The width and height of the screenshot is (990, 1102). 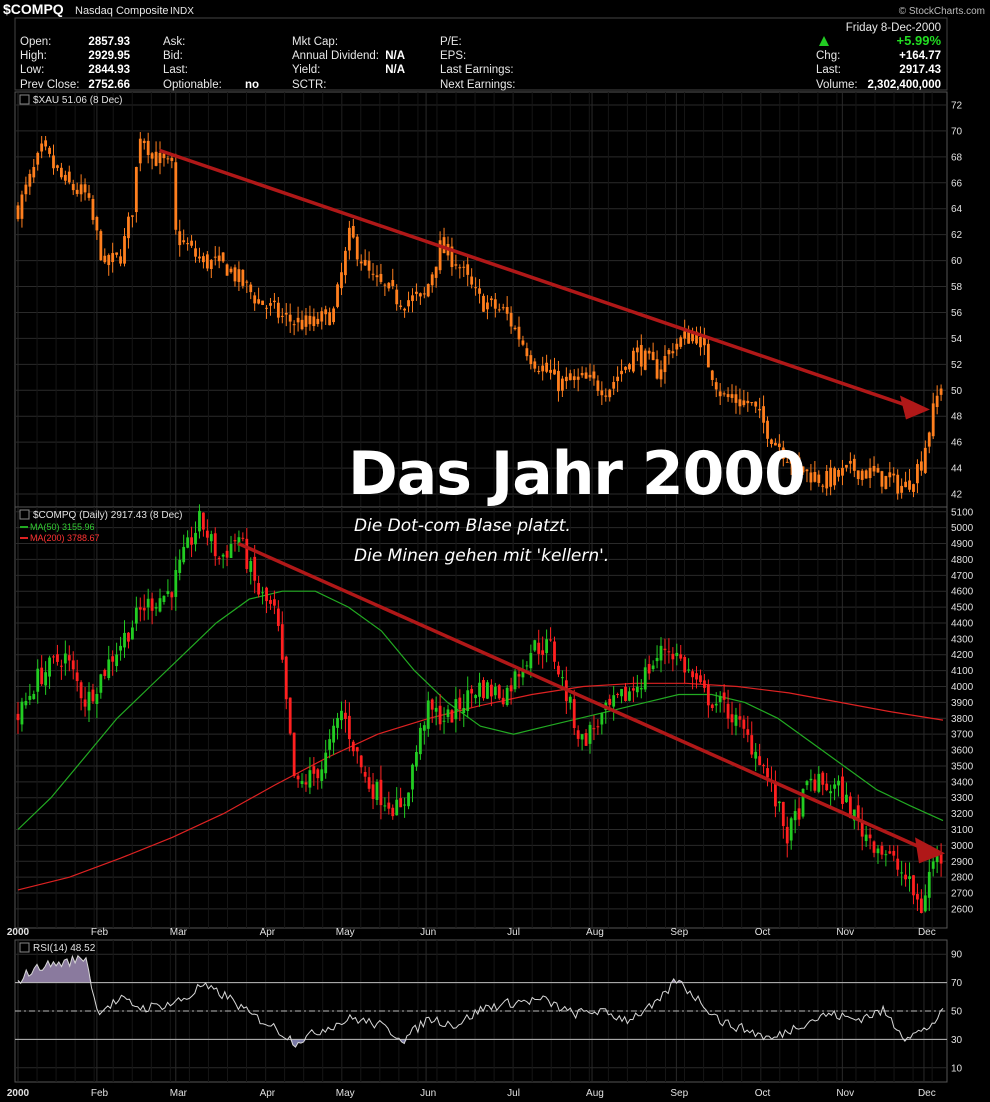 I want to click on month-label: May, so click(x=345, y=1093).